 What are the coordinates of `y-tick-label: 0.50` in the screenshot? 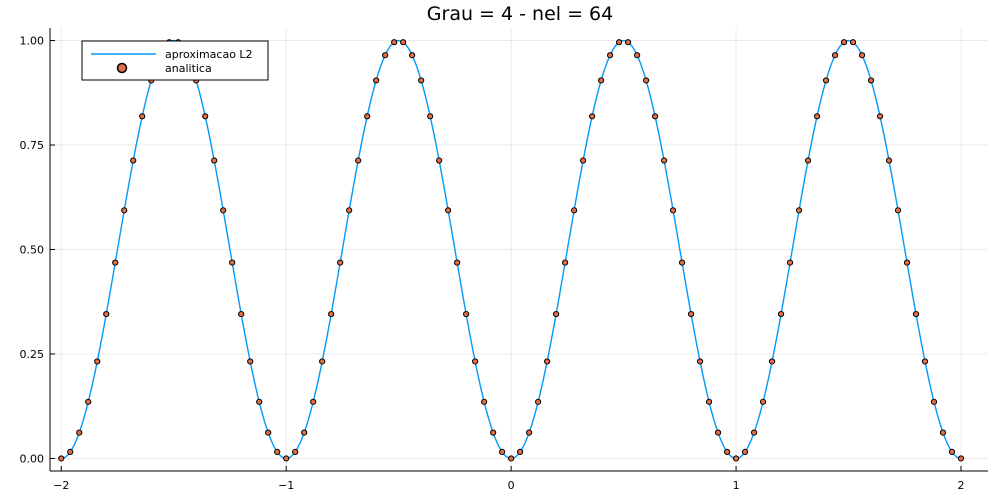 It's located at (32, 250).